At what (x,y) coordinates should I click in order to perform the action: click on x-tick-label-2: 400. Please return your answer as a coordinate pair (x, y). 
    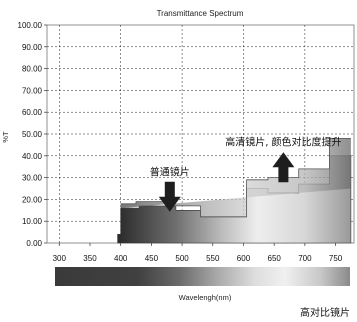
    Looking at the image, I should click on (121, 258).